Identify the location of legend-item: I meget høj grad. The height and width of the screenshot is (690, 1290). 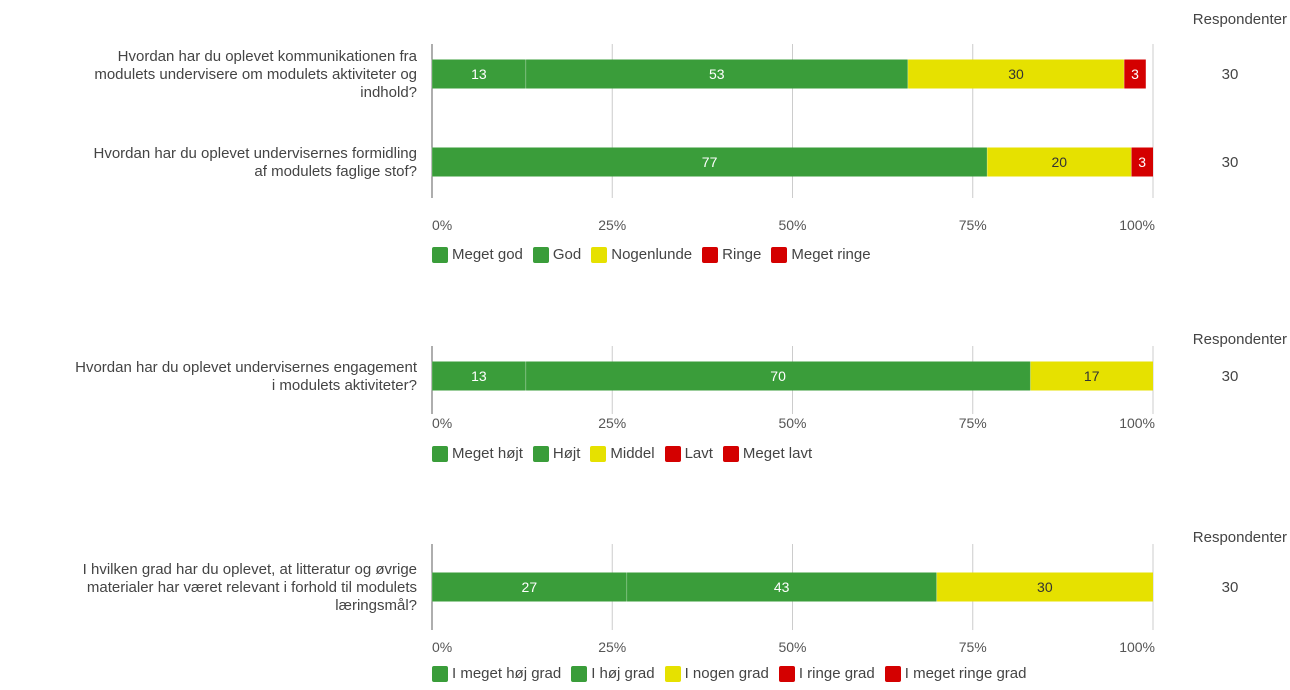
(496, 673).